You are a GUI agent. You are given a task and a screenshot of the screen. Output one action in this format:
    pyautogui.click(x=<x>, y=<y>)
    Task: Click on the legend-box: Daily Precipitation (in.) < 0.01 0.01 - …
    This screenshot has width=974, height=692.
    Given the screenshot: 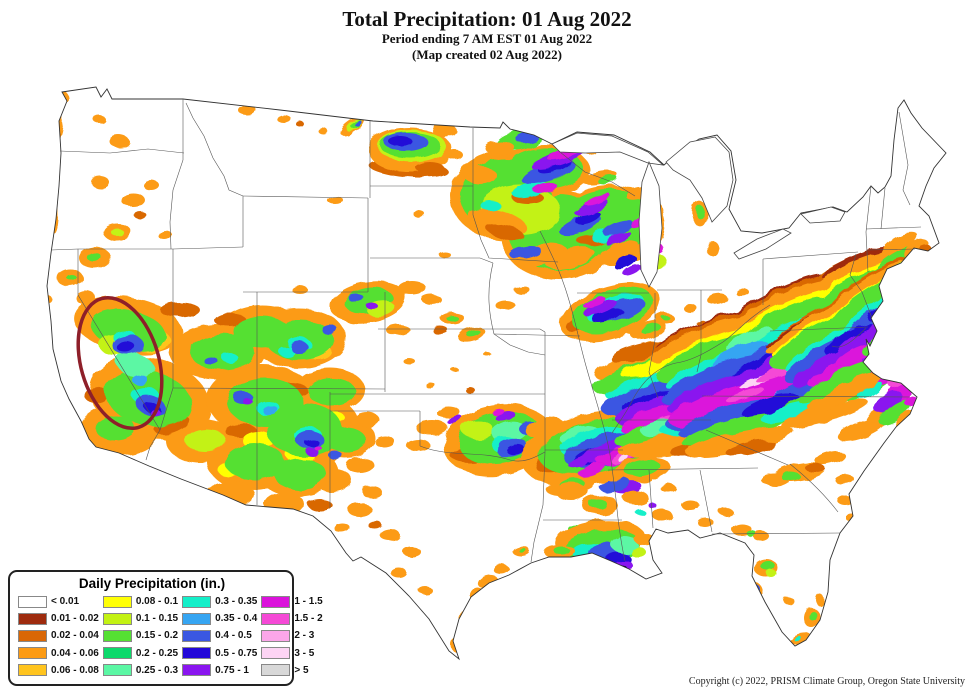 What is the action you would take?
    pyautogui.click(x=165, y=628)
    